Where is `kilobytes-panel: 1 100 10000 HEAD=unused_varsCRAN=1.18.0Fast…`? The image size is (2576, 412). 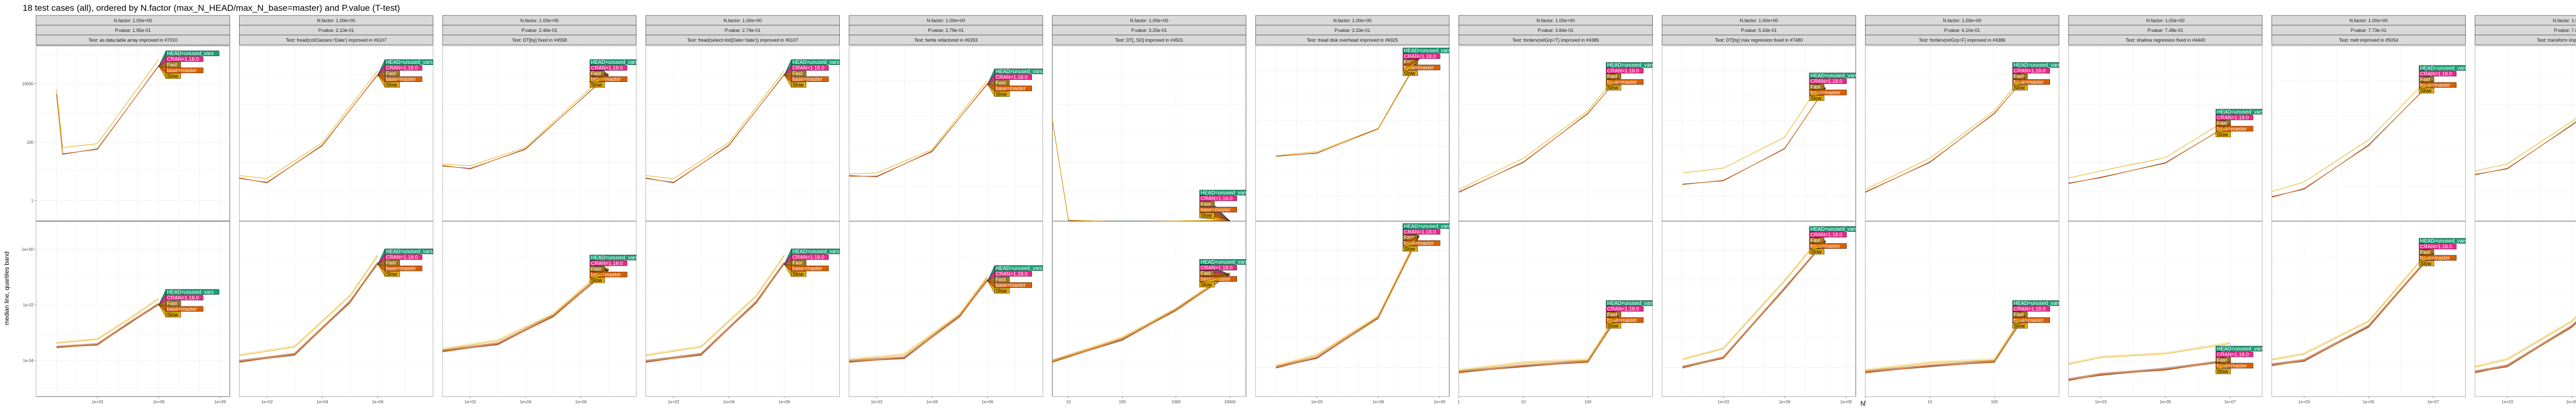 kilobytes-panel: 1 100 10000 HEAD=unused_varsCRAN=1.18.0Fast… is located at coordinates (126, 133).